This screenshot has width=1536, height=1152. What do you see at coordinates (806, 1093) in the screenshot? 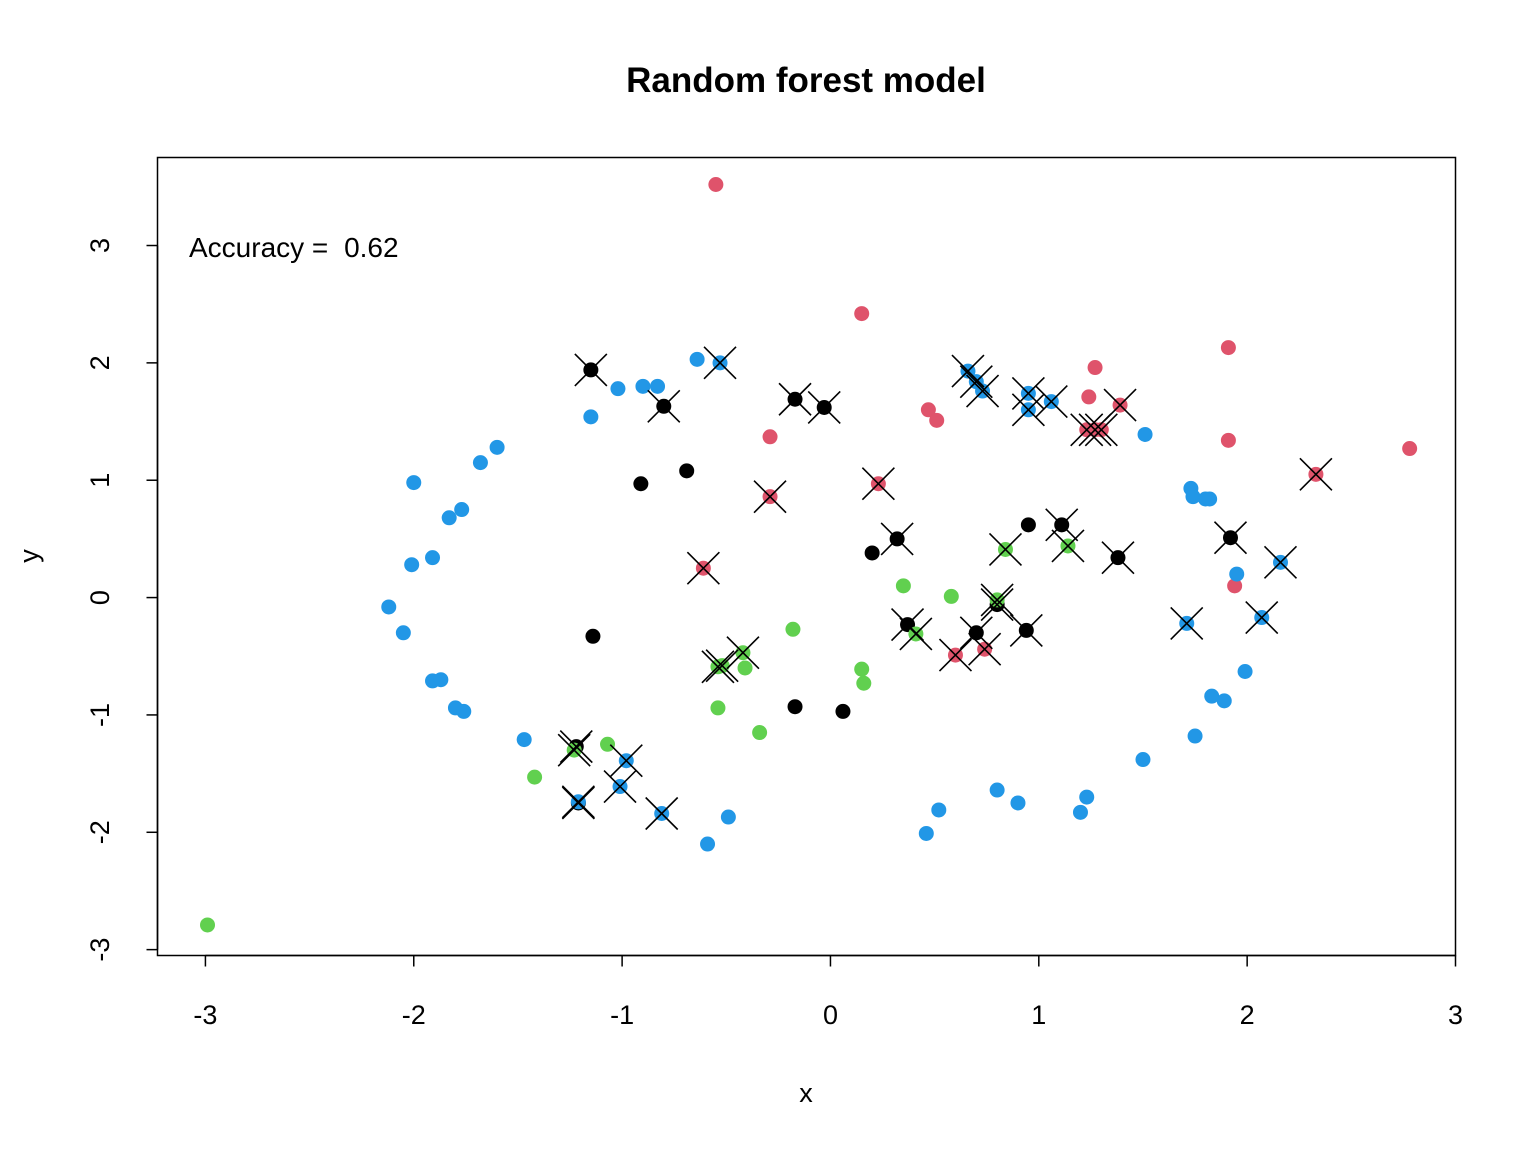
I see `x-axis-label: x` at bounding box center [806, 1093].